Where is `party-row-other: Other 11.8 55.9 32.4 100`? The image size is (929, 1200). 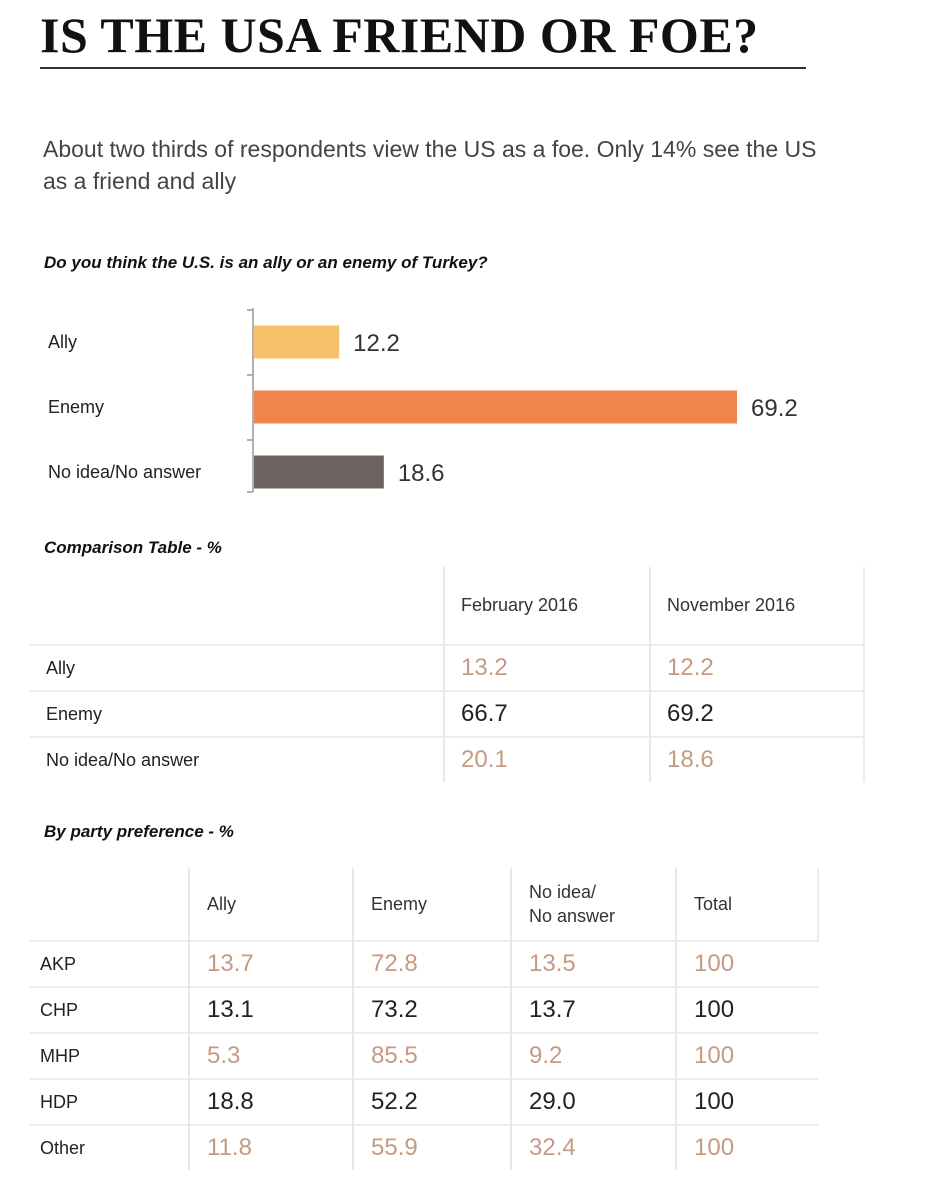 party-row-other: Other 11.8 55.9 32.4 100 is located at coordinates (424, 1147).